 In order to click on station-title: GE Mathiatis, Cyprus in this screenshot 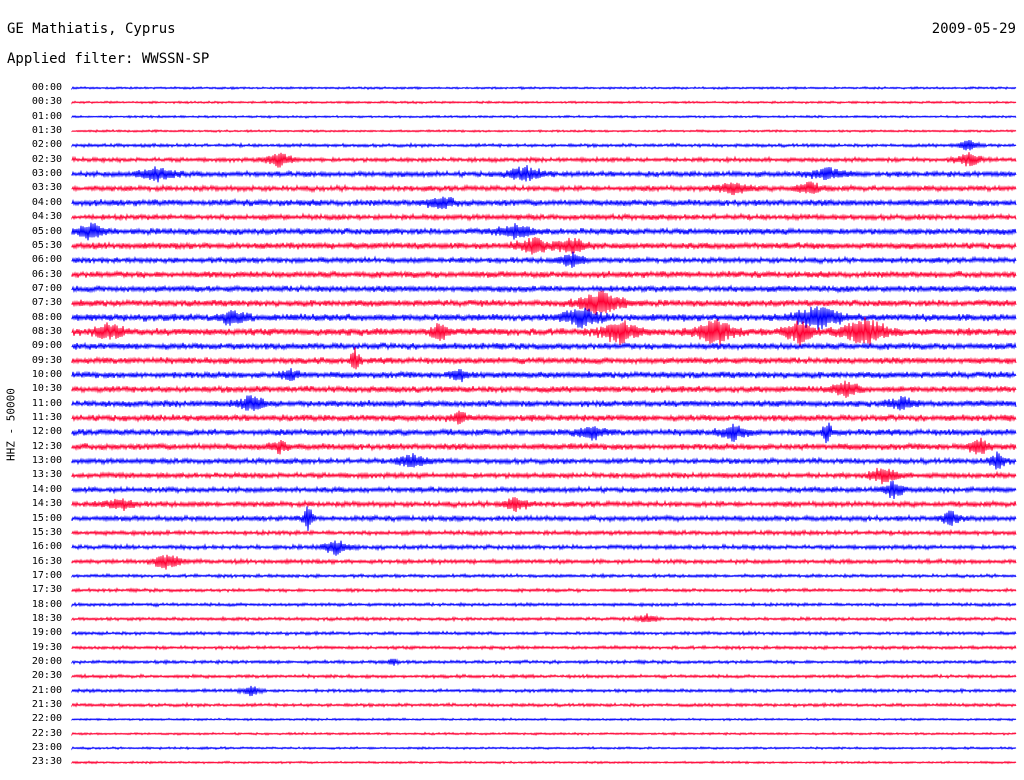, I will do `click(91, 29)`.